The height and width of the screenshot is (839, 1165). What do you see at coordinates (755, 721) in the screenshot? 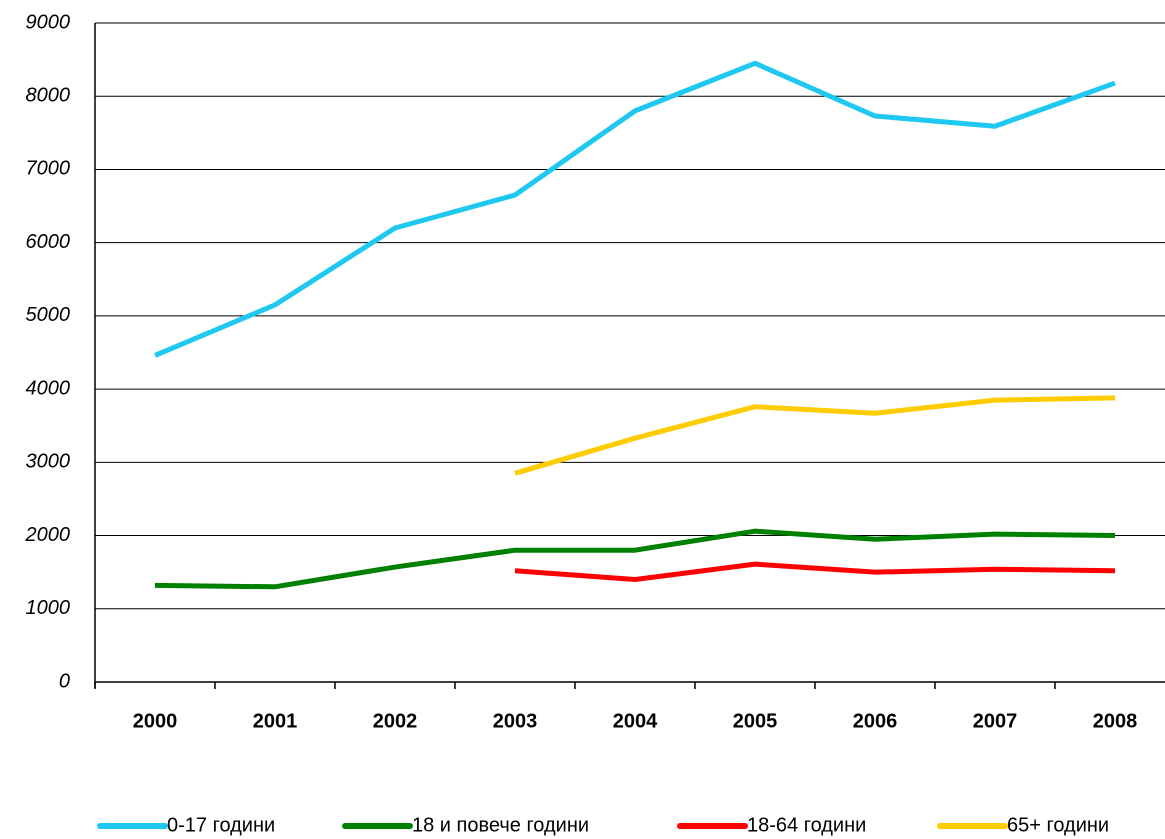
I see `x-tick-label: 2005` at bounding box center [755, 721].